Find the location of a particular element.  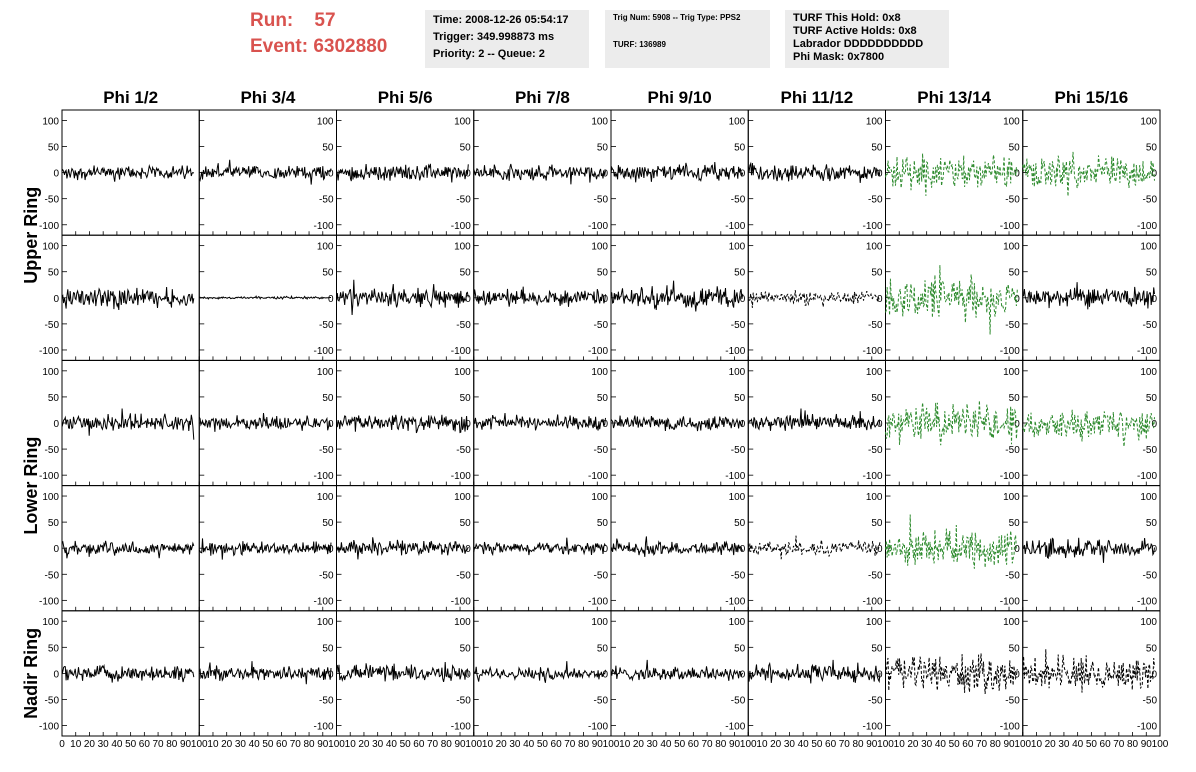

turf-this-hold-text: TURF This Hold: 0x8 is located at coordinates (847, 18).